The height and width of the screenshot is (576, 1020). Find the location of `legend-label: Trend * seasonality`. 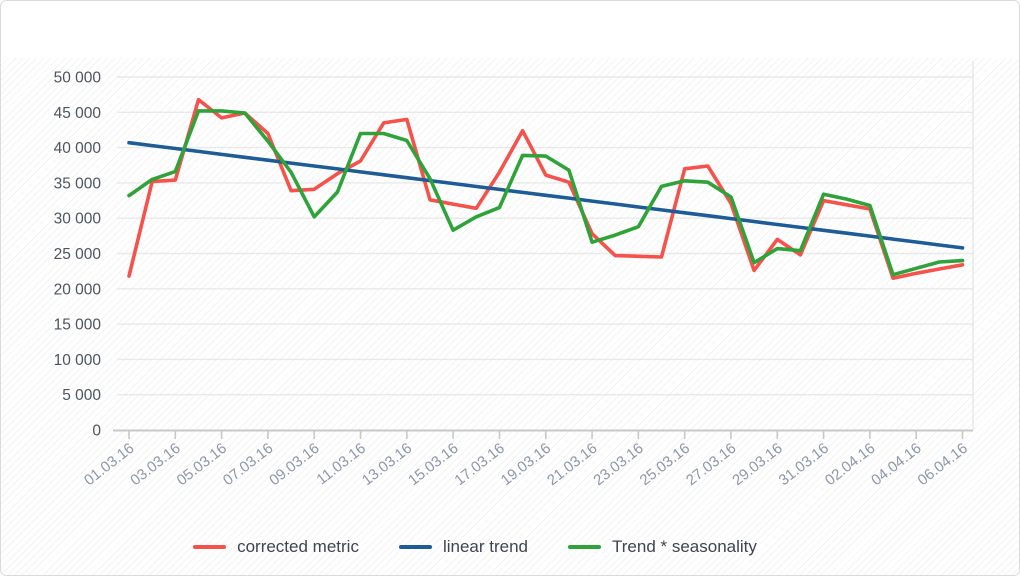

legend-label: Trend * seasonality is located at coordinates (684, 546).